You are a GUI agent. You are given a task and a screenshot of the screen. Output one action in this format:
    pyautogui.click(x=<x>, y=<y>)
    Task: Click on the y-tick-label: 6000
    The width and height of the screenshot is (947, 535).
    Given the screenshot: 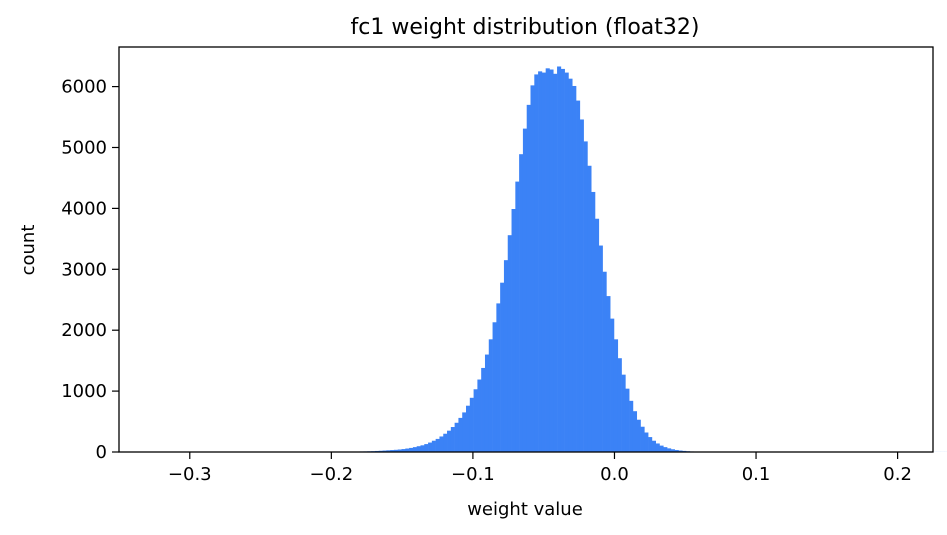 What is the action you would take?
    pyautogui.click(x=84, y=87)
    